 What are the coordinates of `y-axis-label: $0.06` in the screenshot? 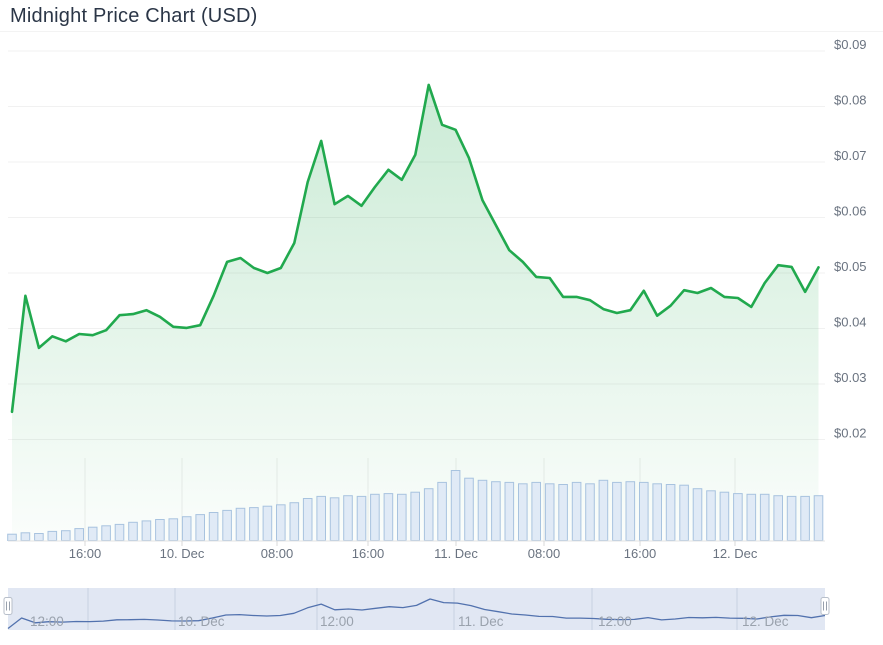 It's located at (850, 211).